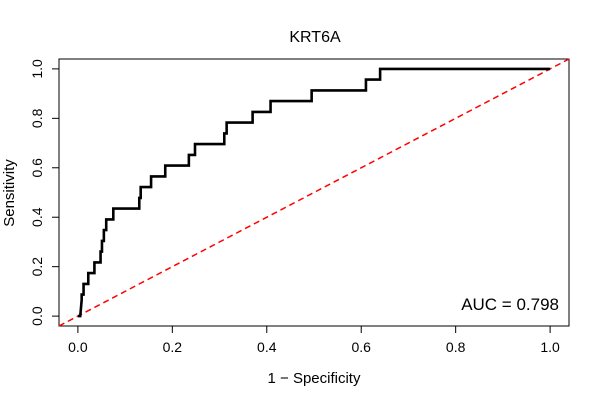 This screenshot has width=600, height=400. Describe the element at coordinates (78, 347) in the screenshot. I see `x-tick-label: 0.0` at that location.